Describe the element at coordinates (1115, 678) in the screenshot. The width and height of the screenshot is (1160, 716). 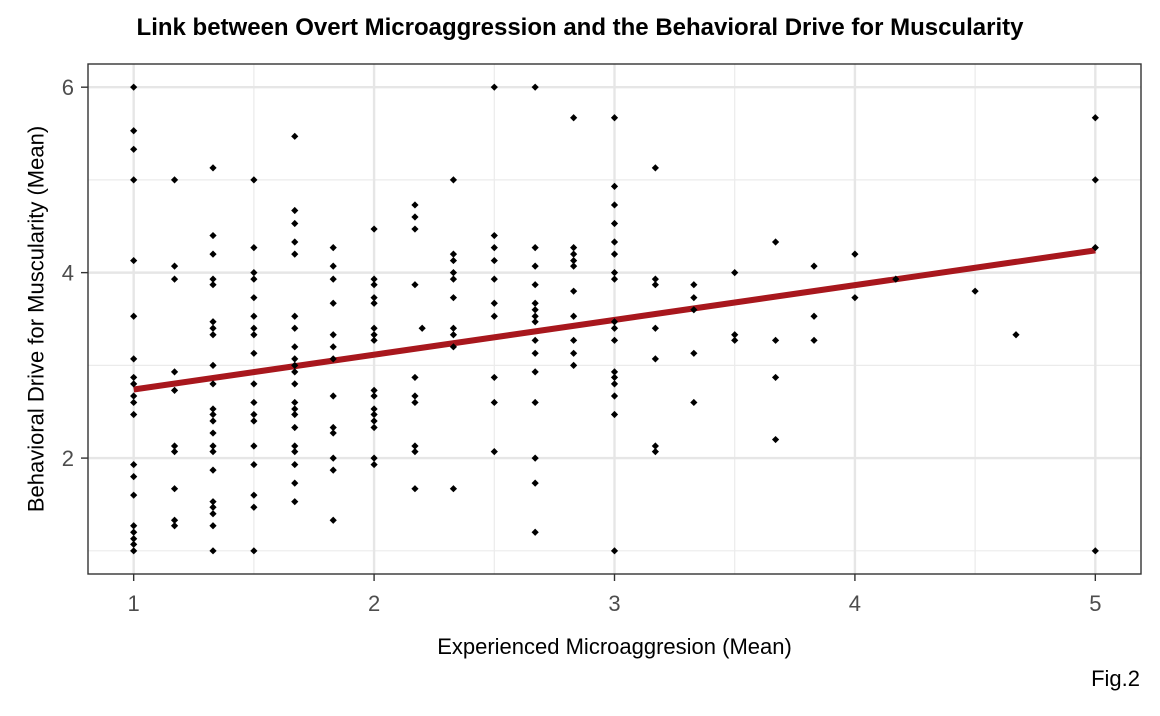
I see `figure-caption: Fig.2` at that location.